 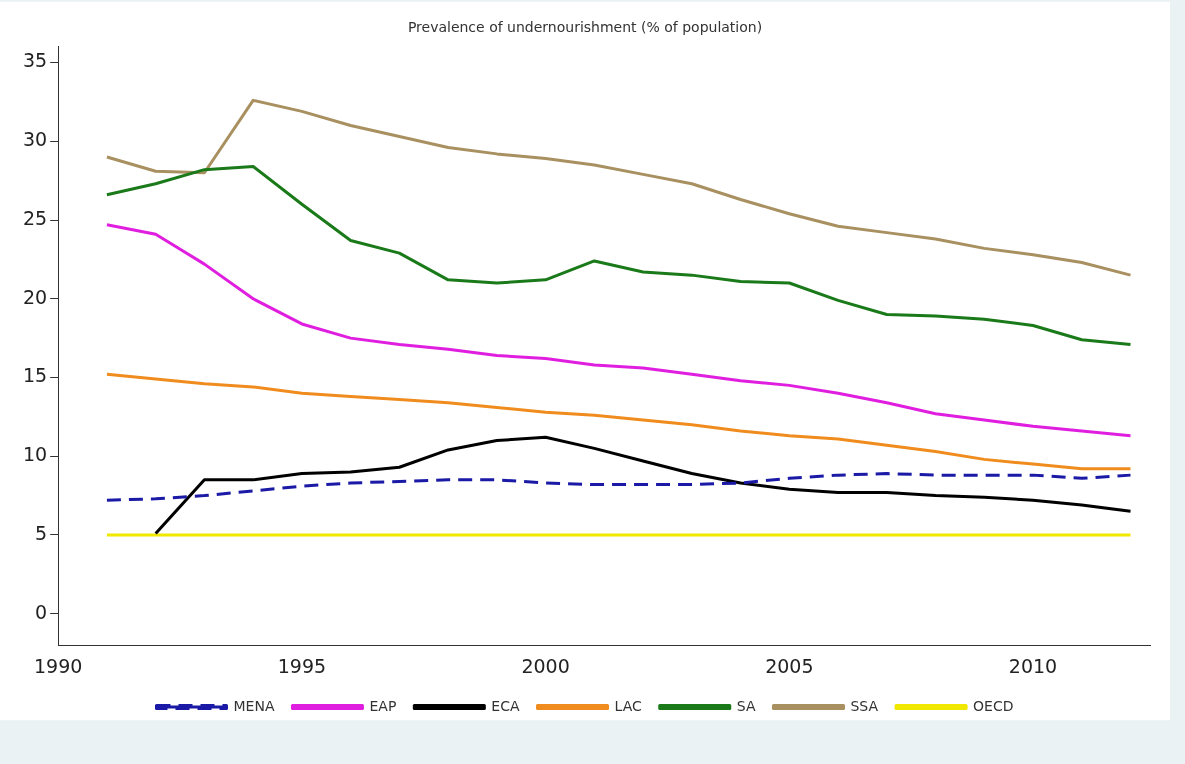 What do you see at coordinates (585, 27) in the screenshot?
I see `chart-title: Prevalence of undernourishment (% of population)` at bounding box center [585, 27].